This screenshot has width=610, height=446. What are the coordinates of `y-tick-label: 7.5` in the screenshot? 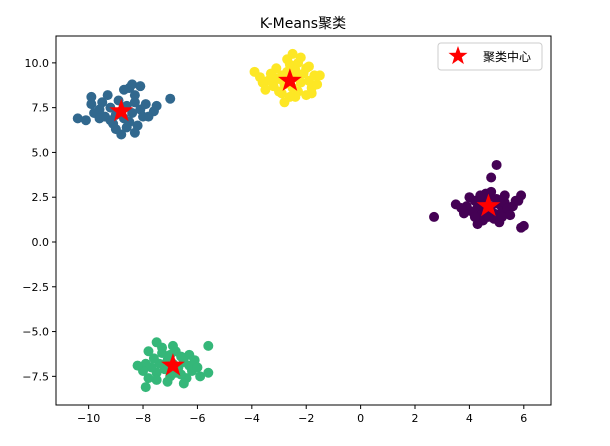 It's located at (41, 108).